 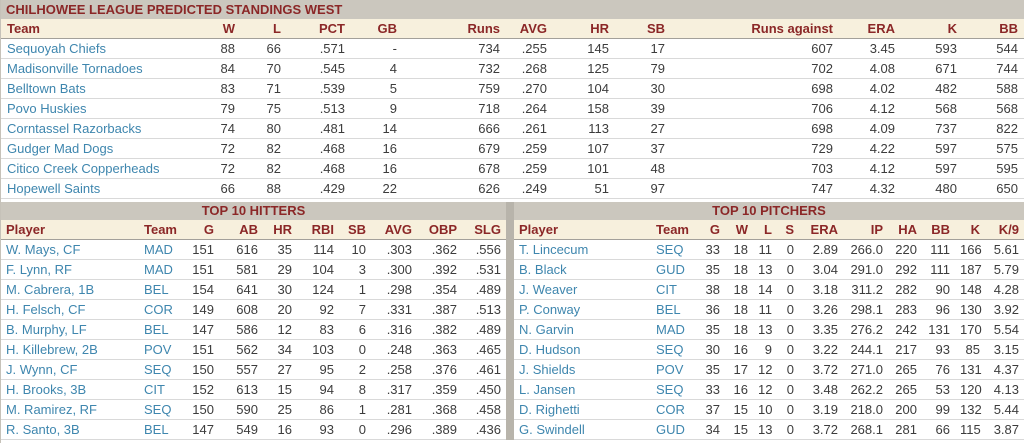 What do you see at coordinates (582, 369) in the screenshot?
I see `player-cell: J. Shields` at bounding box center [582, 369].